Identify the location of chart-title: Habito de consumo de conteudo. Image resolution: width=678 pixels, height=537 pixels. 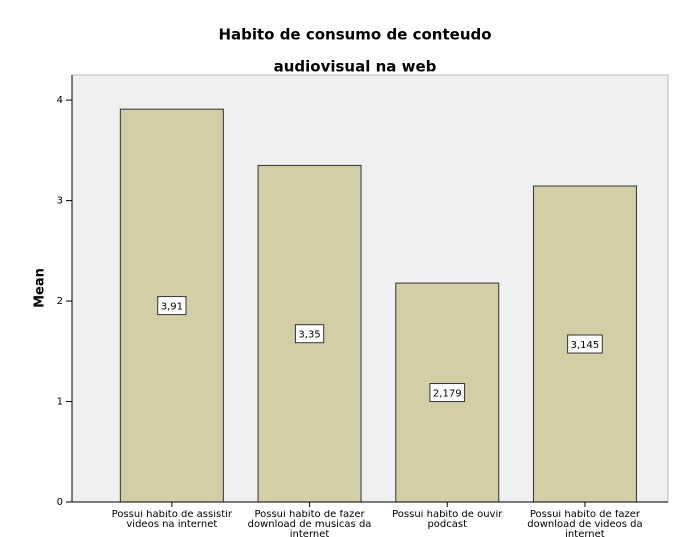
(354, 35).